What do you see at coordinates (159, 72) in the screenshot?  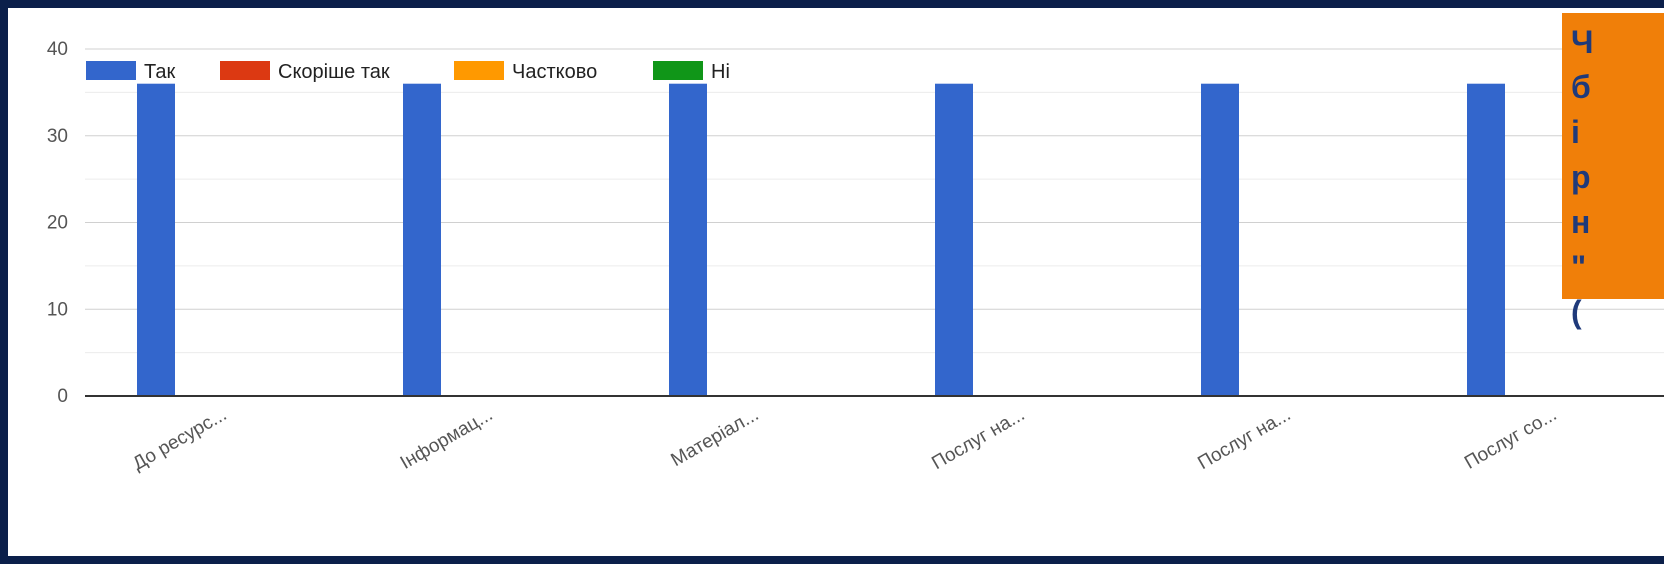 I see `legend-label: Так` at bounding box center [159, 72].